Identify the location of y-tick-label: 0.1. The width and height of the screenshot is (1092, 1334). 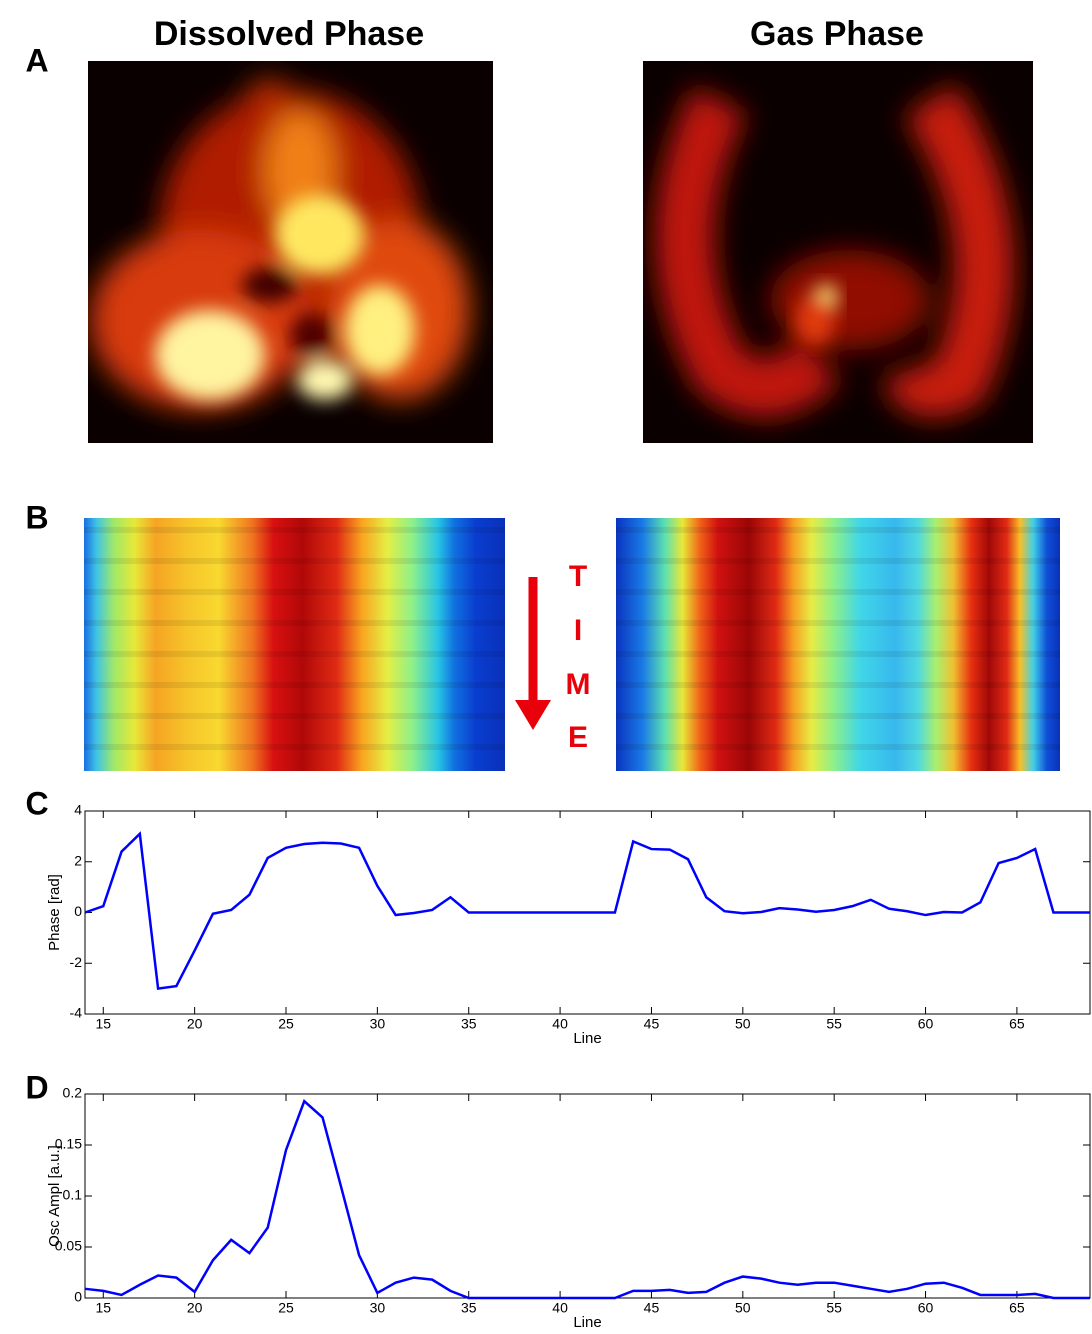
(73, 1195).